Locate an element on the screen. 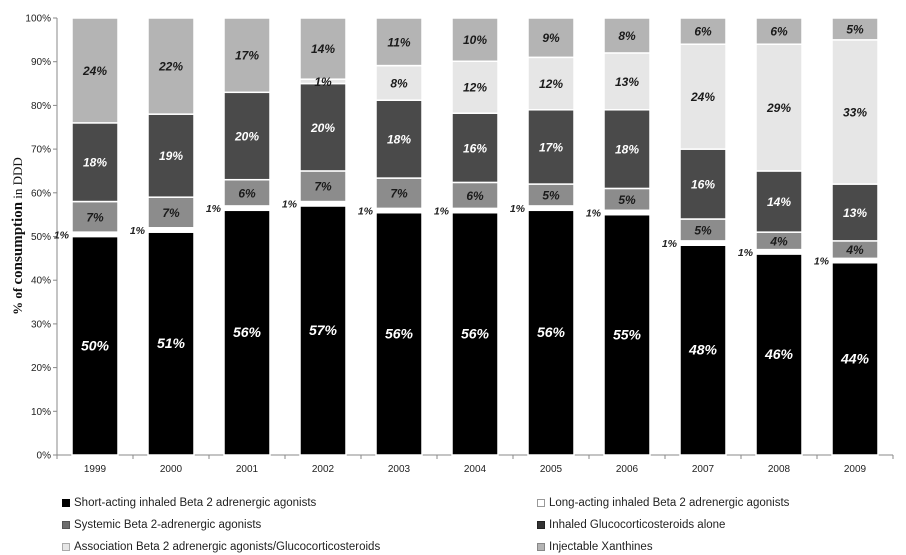 The height and width of the screenshot is (555, 906). data-label: 57% is located at coordinates (323, 330).